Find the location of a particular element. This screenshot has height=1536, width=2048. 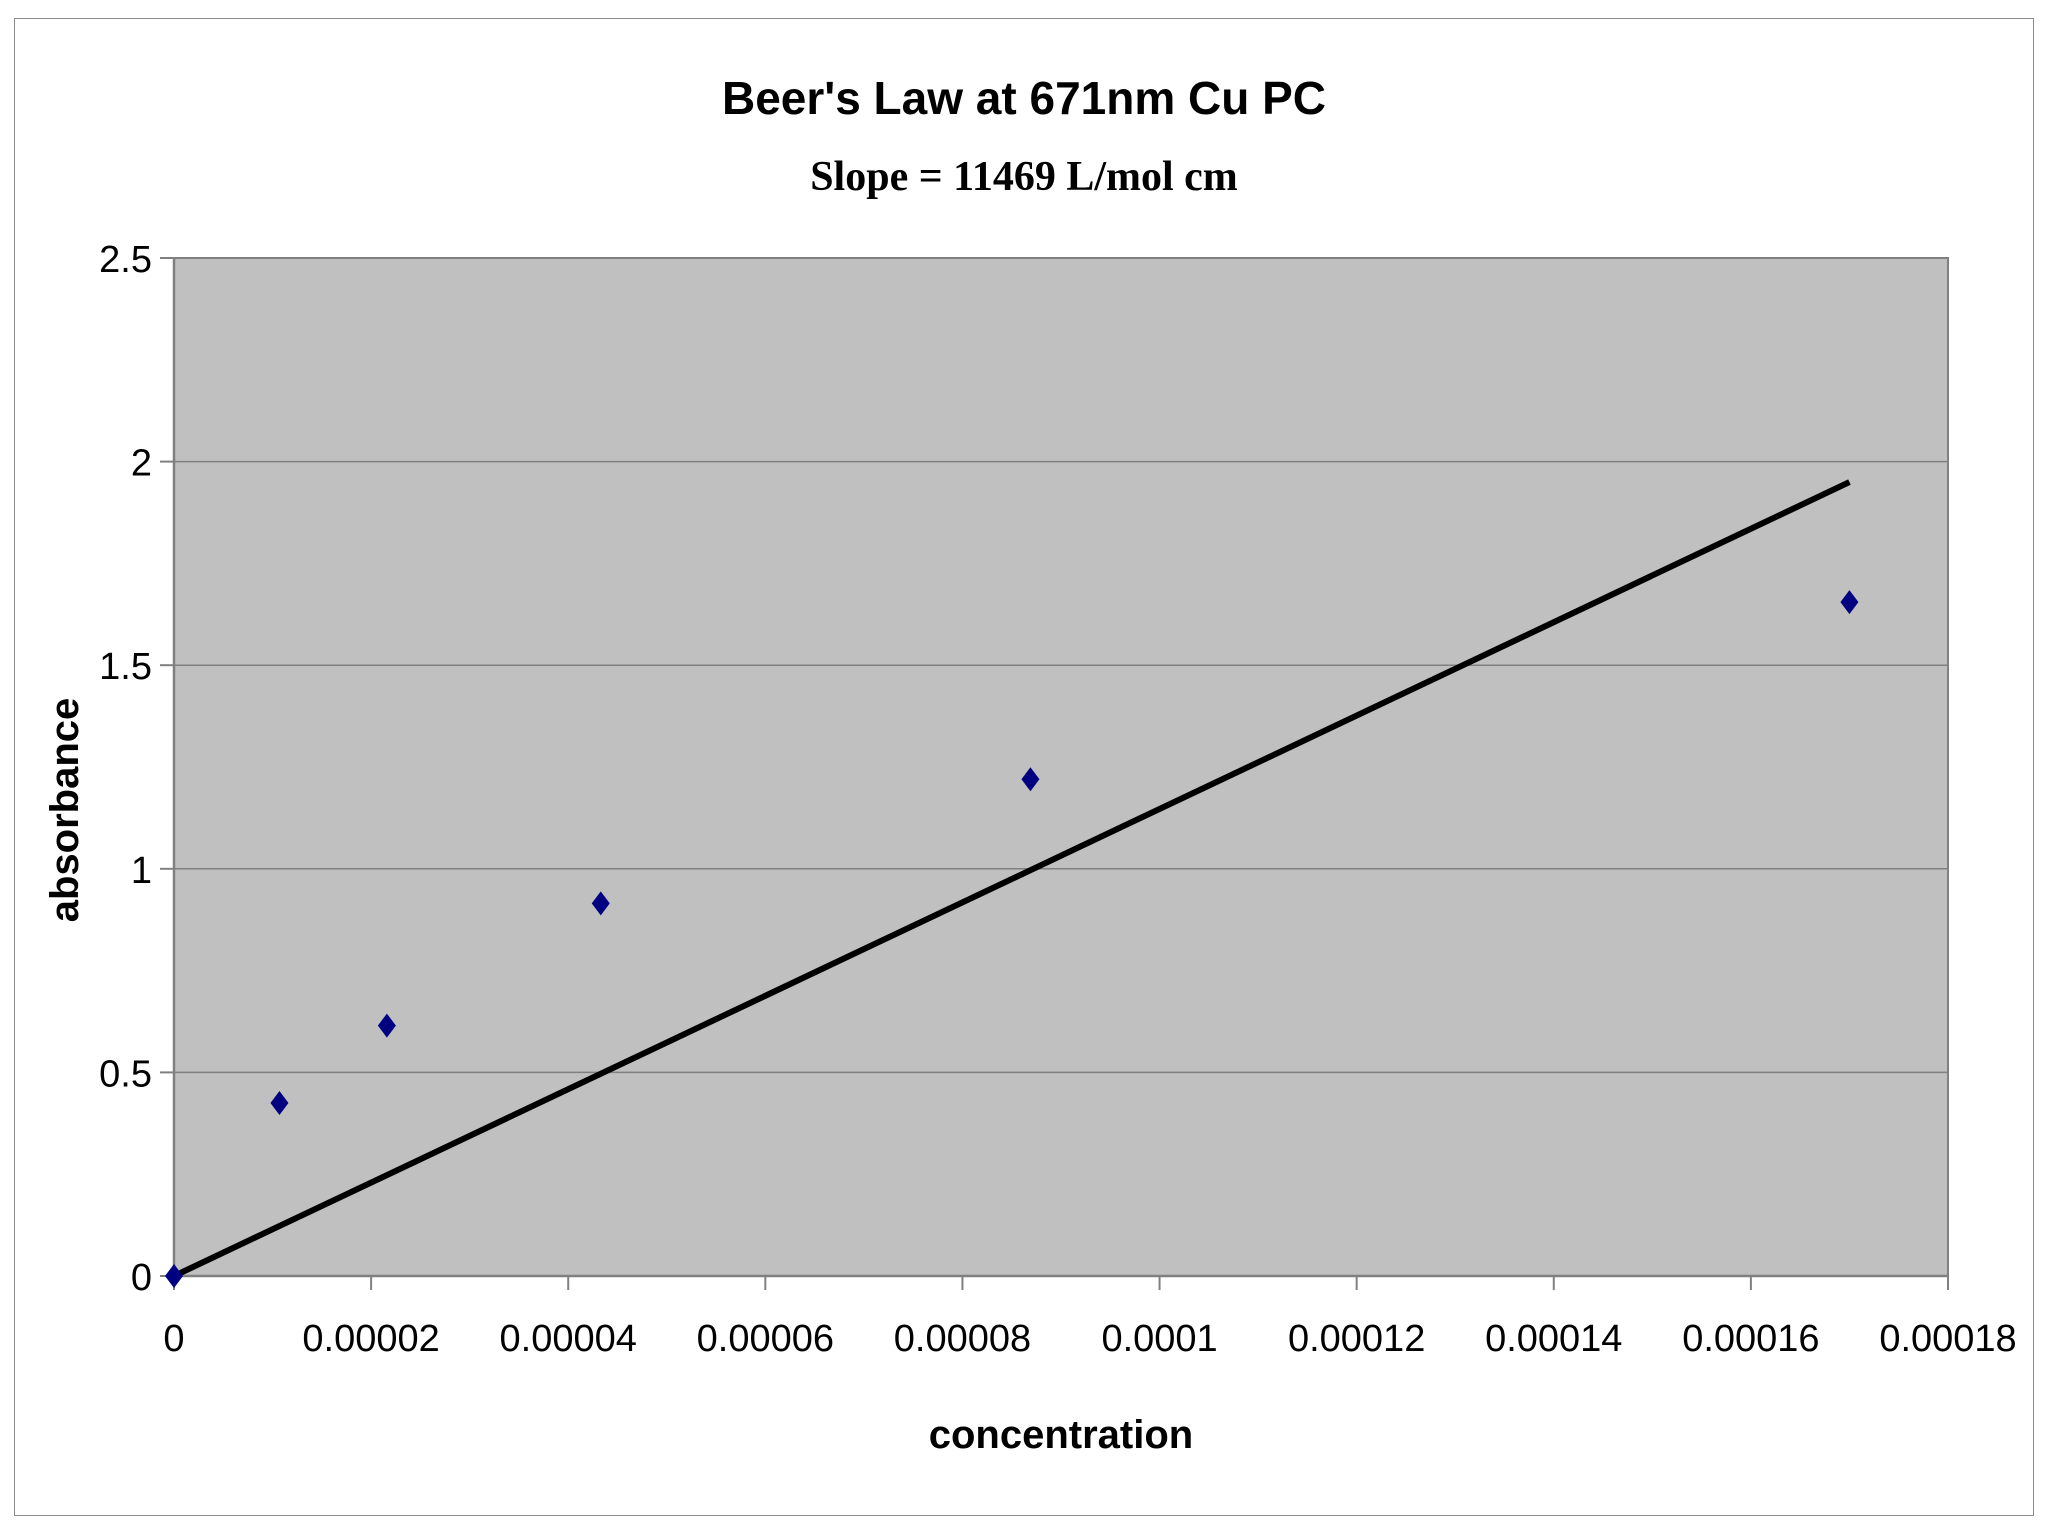

x-tick-label: 0.0001 is located at coordinates (1159, 1339).